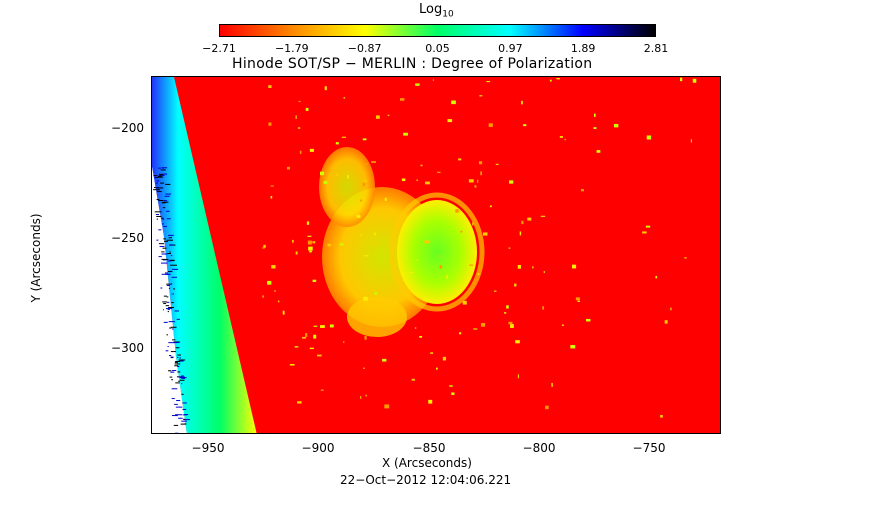 The height and width of the screenshot is (512, 873). I want to click on limb-band, so click(204, 255).